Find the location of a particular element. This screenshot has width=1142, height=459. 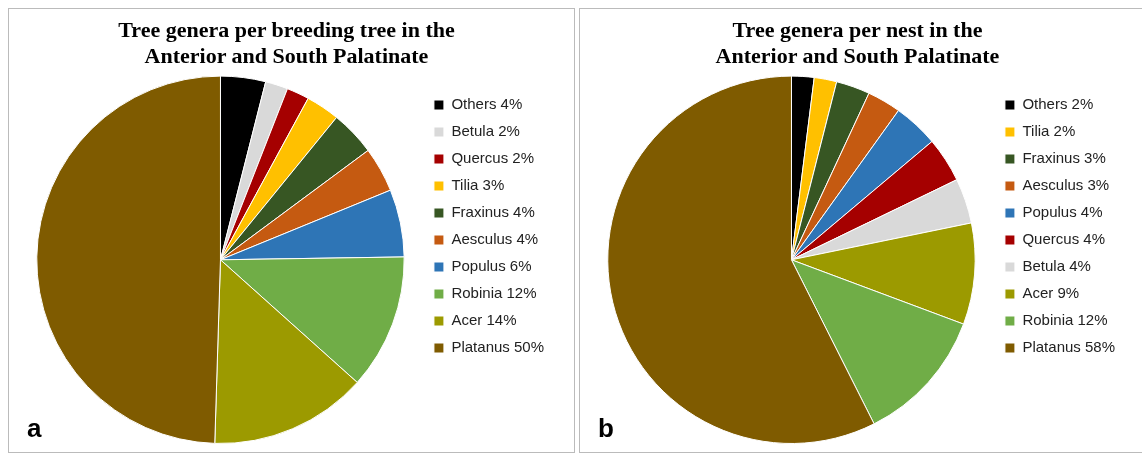

text: b is located at coordinates (606, 428).